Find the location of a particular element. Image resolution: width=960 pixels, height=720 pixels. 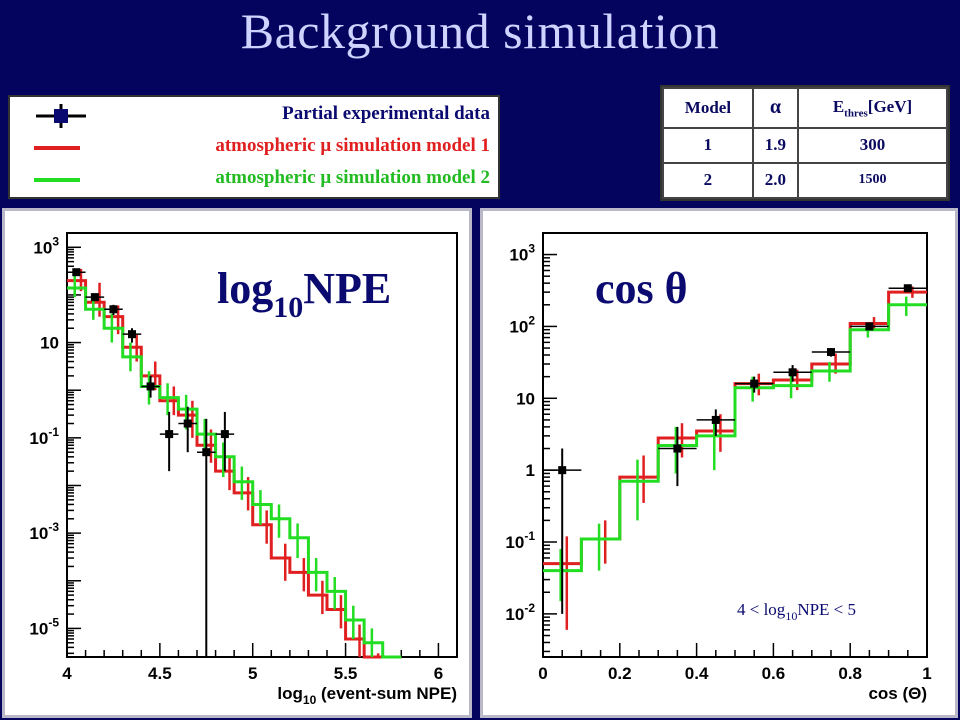

table-header-row: Model α Ethres[GeV] is located at coordinates (805, 108).